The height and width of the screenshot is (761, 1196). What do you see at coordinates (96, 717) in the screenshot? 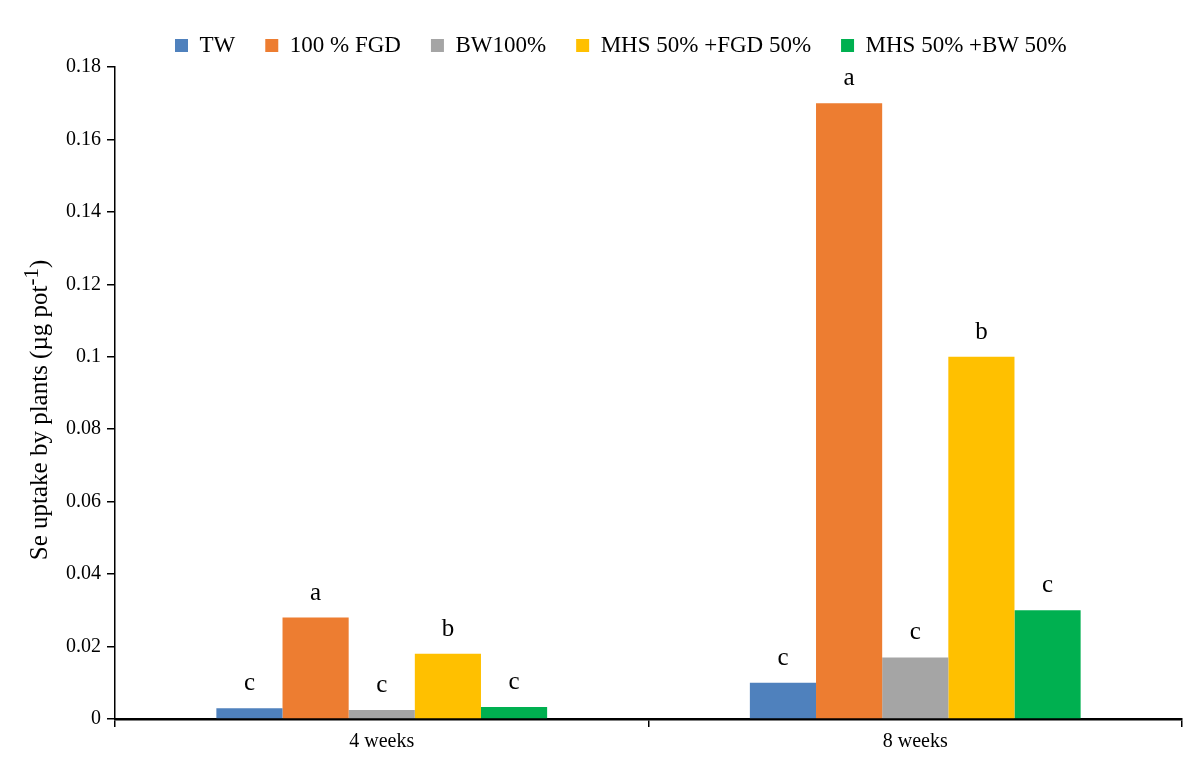
I see `y-tick-label: 0` at bounding box center [96, 717].